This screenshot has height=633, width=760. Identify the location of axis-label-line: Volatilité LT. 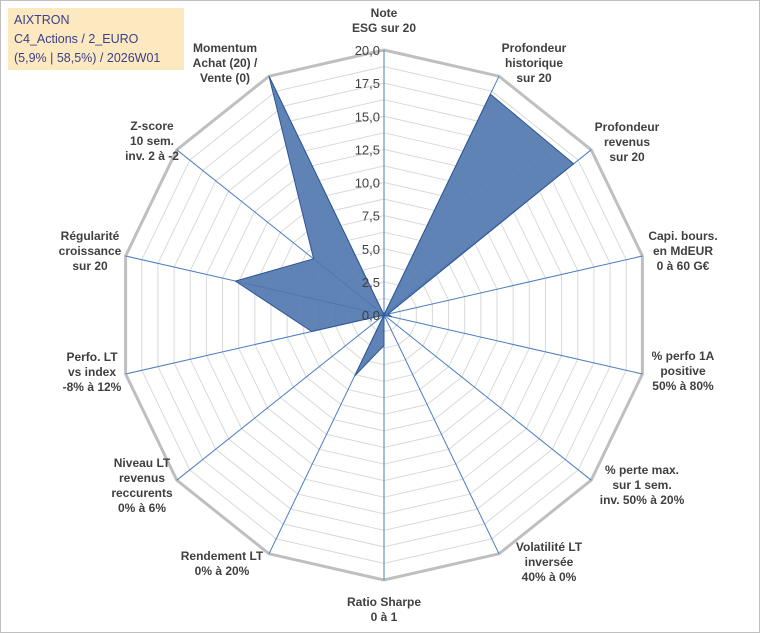
(549, 547).